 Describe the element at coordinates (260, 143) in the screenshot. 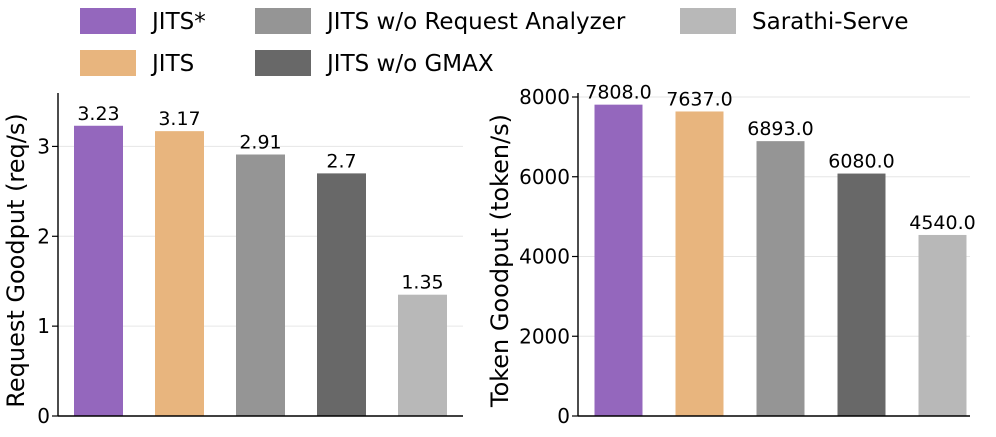

I see `value-label-2: 2.91` at that location.